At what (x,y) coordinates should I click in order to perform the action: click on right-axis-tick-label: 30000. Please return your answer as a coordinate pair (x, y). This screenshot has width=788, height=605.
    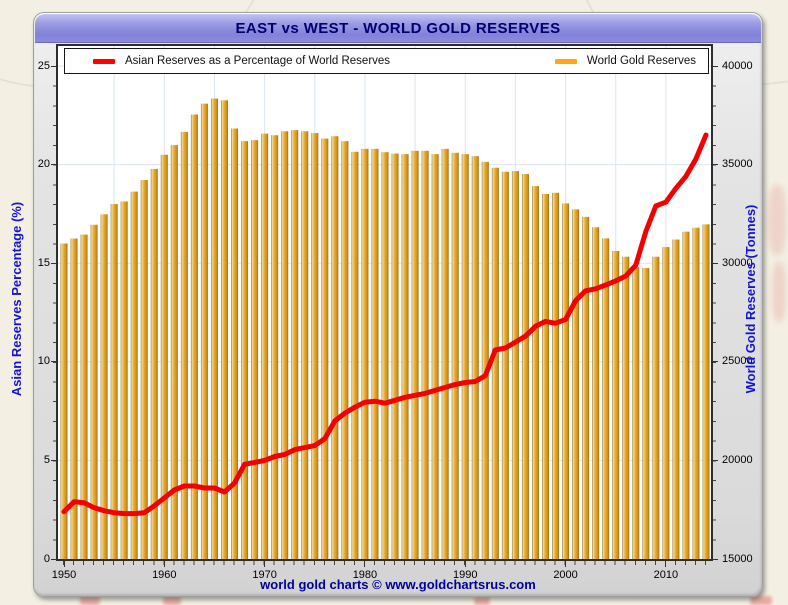
    Looking at the image, I should click on (737, 262).